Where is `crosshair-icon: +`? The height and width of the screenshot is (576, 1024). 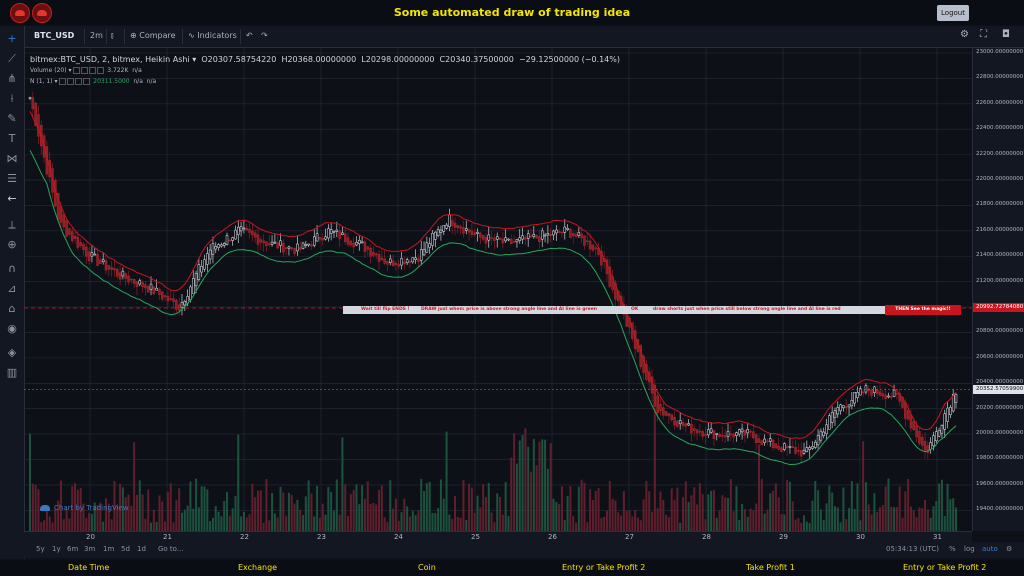 crosshair-icon: + is located at coordinates (12, 38).